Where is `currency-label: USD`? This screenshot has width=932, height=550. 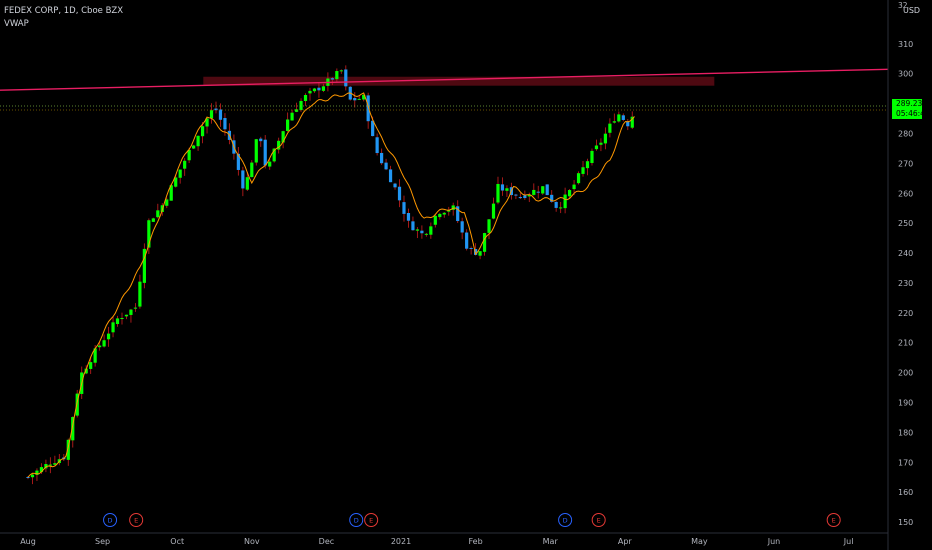
currency-label: USD is located at coordinates (912, 10).